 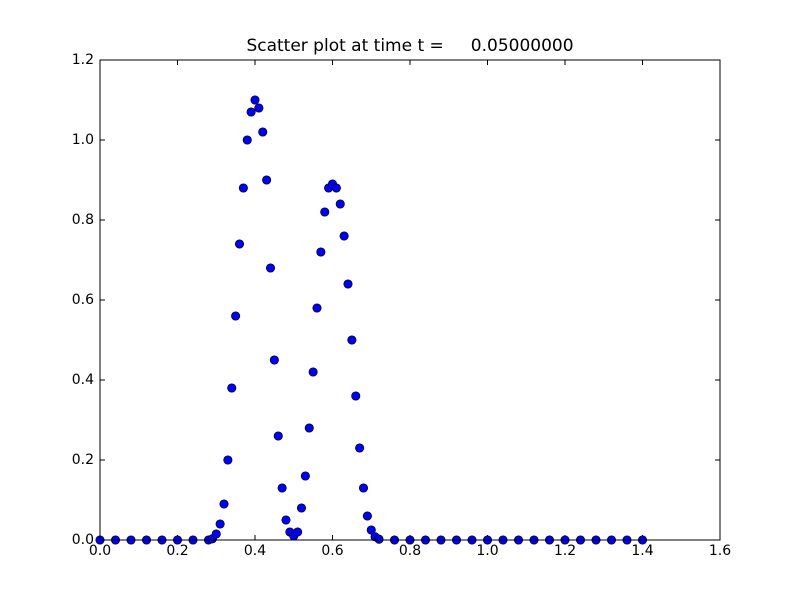 What do you see at coordinates (100, 551) in the screenshot?
I see `x-tick-label: 0.0` at bounding box center [100, 551].